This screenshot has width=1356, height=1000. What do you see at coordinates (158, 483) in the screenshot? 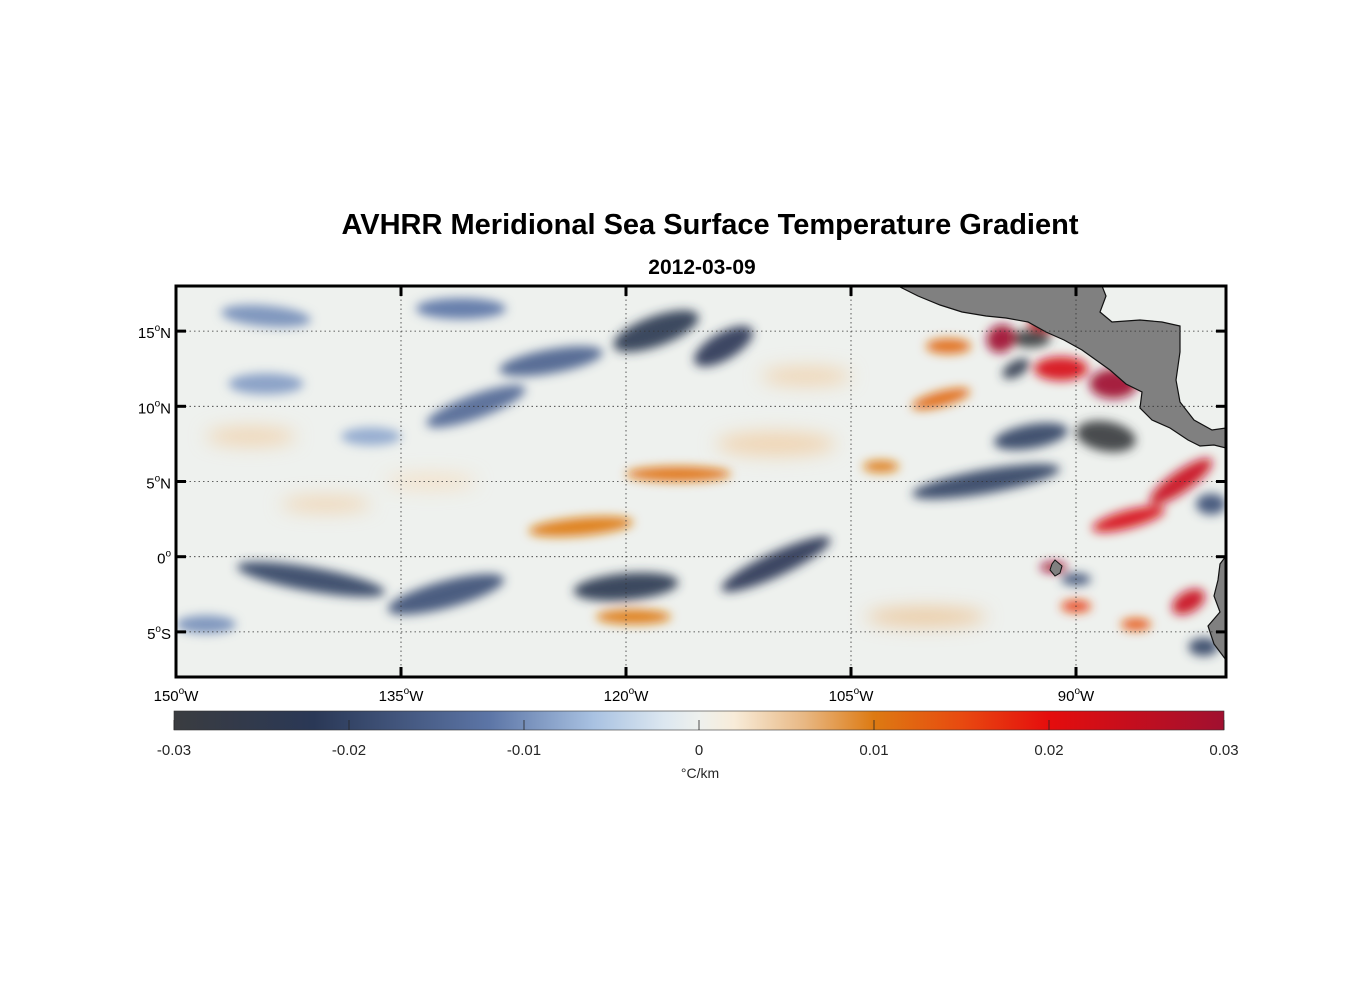
I see `latitude-label: 5oN` at bounding box center [158, 483].